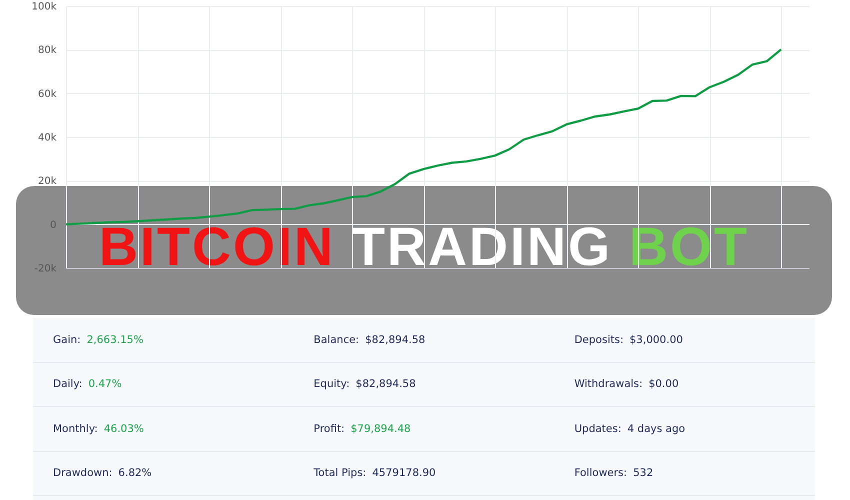 The width and height of the screenshot is (850, 500). Describe the element at coordinates (375, 473) in the screenshot. I see `text: Total Pips: 4579178.90` at that location.